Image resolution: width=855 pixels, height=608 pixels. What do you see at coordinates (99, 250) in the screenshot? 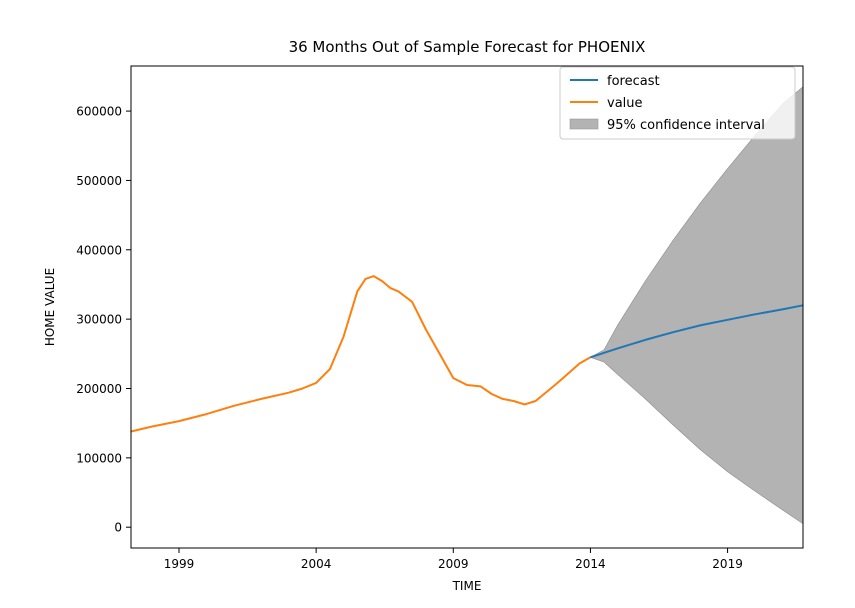
I see `y-tick-label: 400000` at bounding box center [99, 250].